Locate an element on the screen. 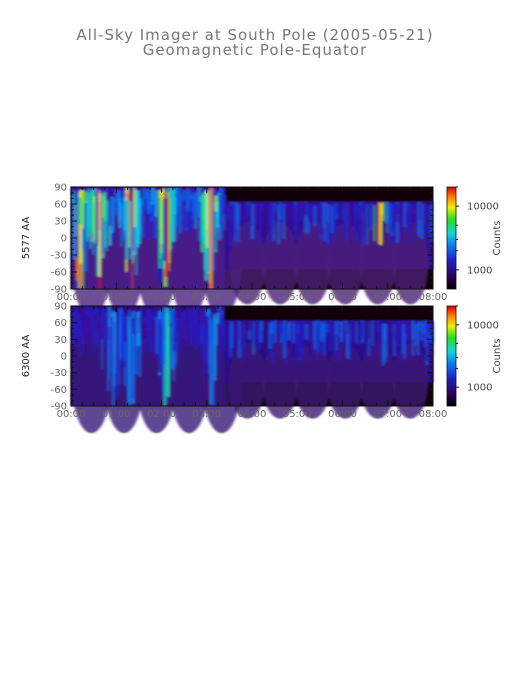 This screenshot has height=680, width=510. y-tick-label: 30 is located at coordinates (60, 340).